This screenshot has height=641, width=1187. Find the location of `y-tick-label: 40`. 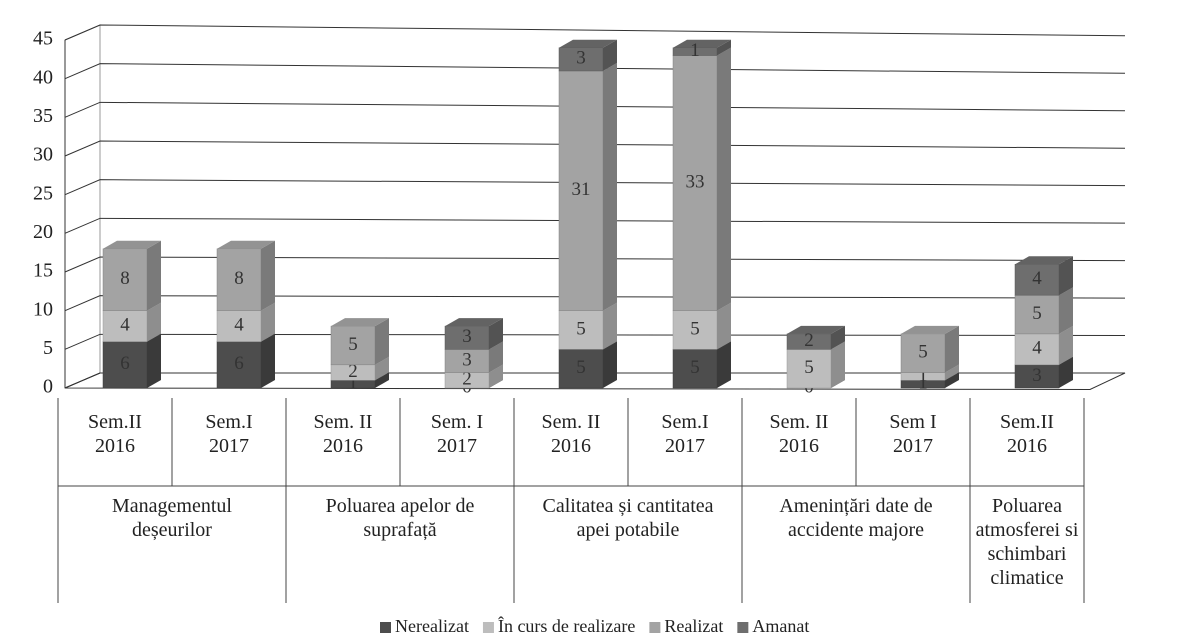

y-tick-label: 40 is located at coordinates (43, 77).